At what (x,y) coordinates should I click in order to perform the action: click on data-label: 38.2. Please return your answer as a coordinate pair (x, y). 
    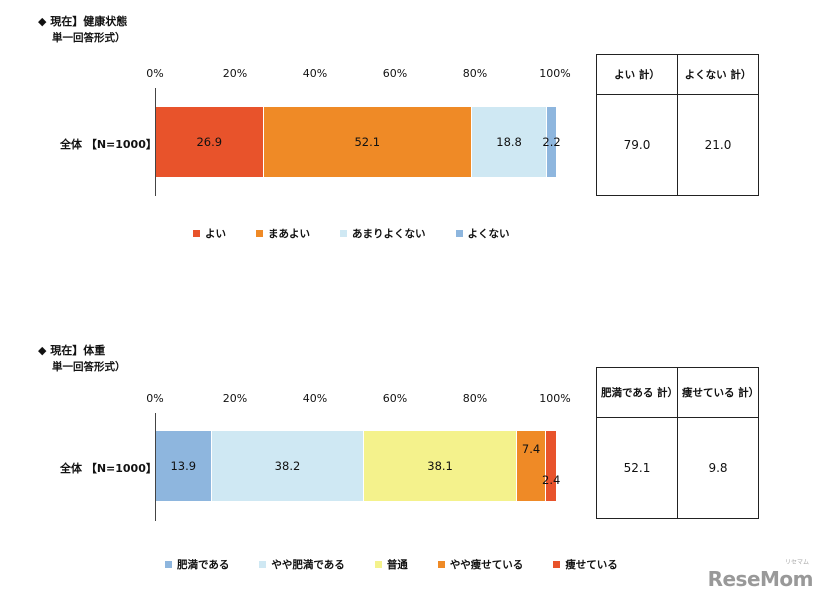
    Looking at the image, I should click on (287, 466).